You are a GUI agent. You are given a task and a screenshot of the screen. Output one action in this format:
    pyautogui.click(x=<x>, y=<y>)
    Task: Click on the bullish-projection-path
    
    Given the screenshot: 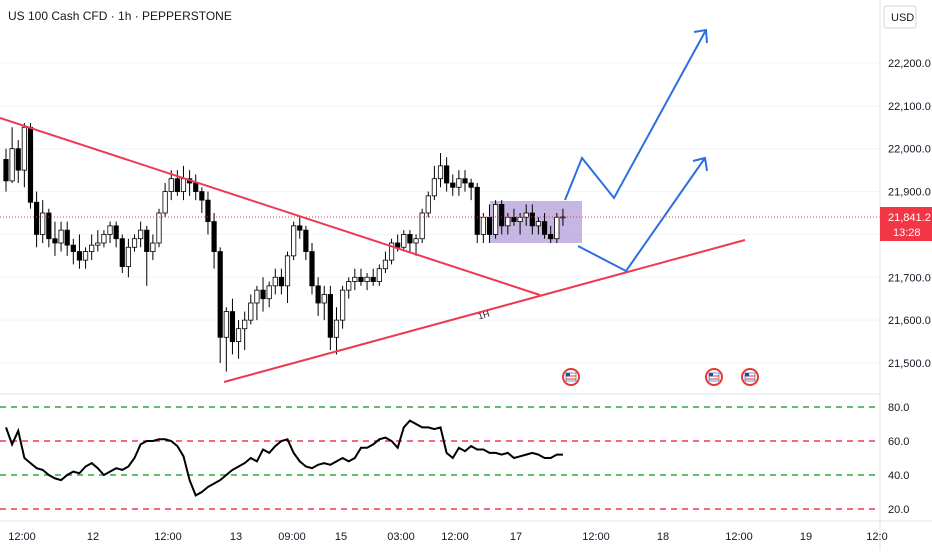 What is the action you would take?
    pyautogui.click(x=635, y=115)
    